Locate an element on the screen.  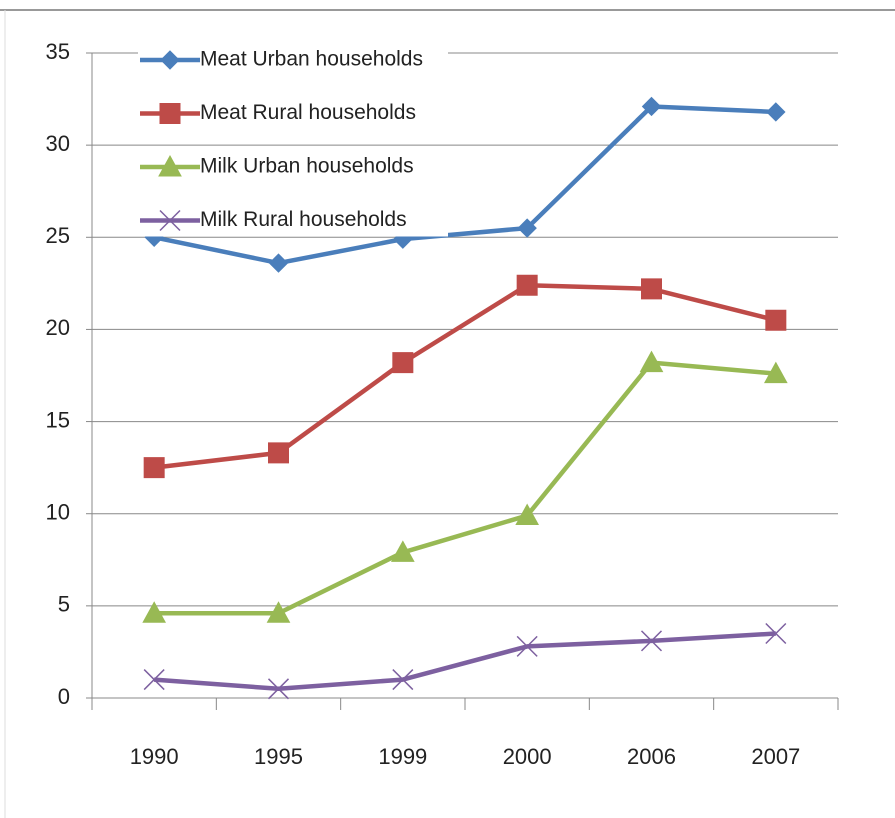
y-tick-label: 20 is located at coordinates (58, 327).